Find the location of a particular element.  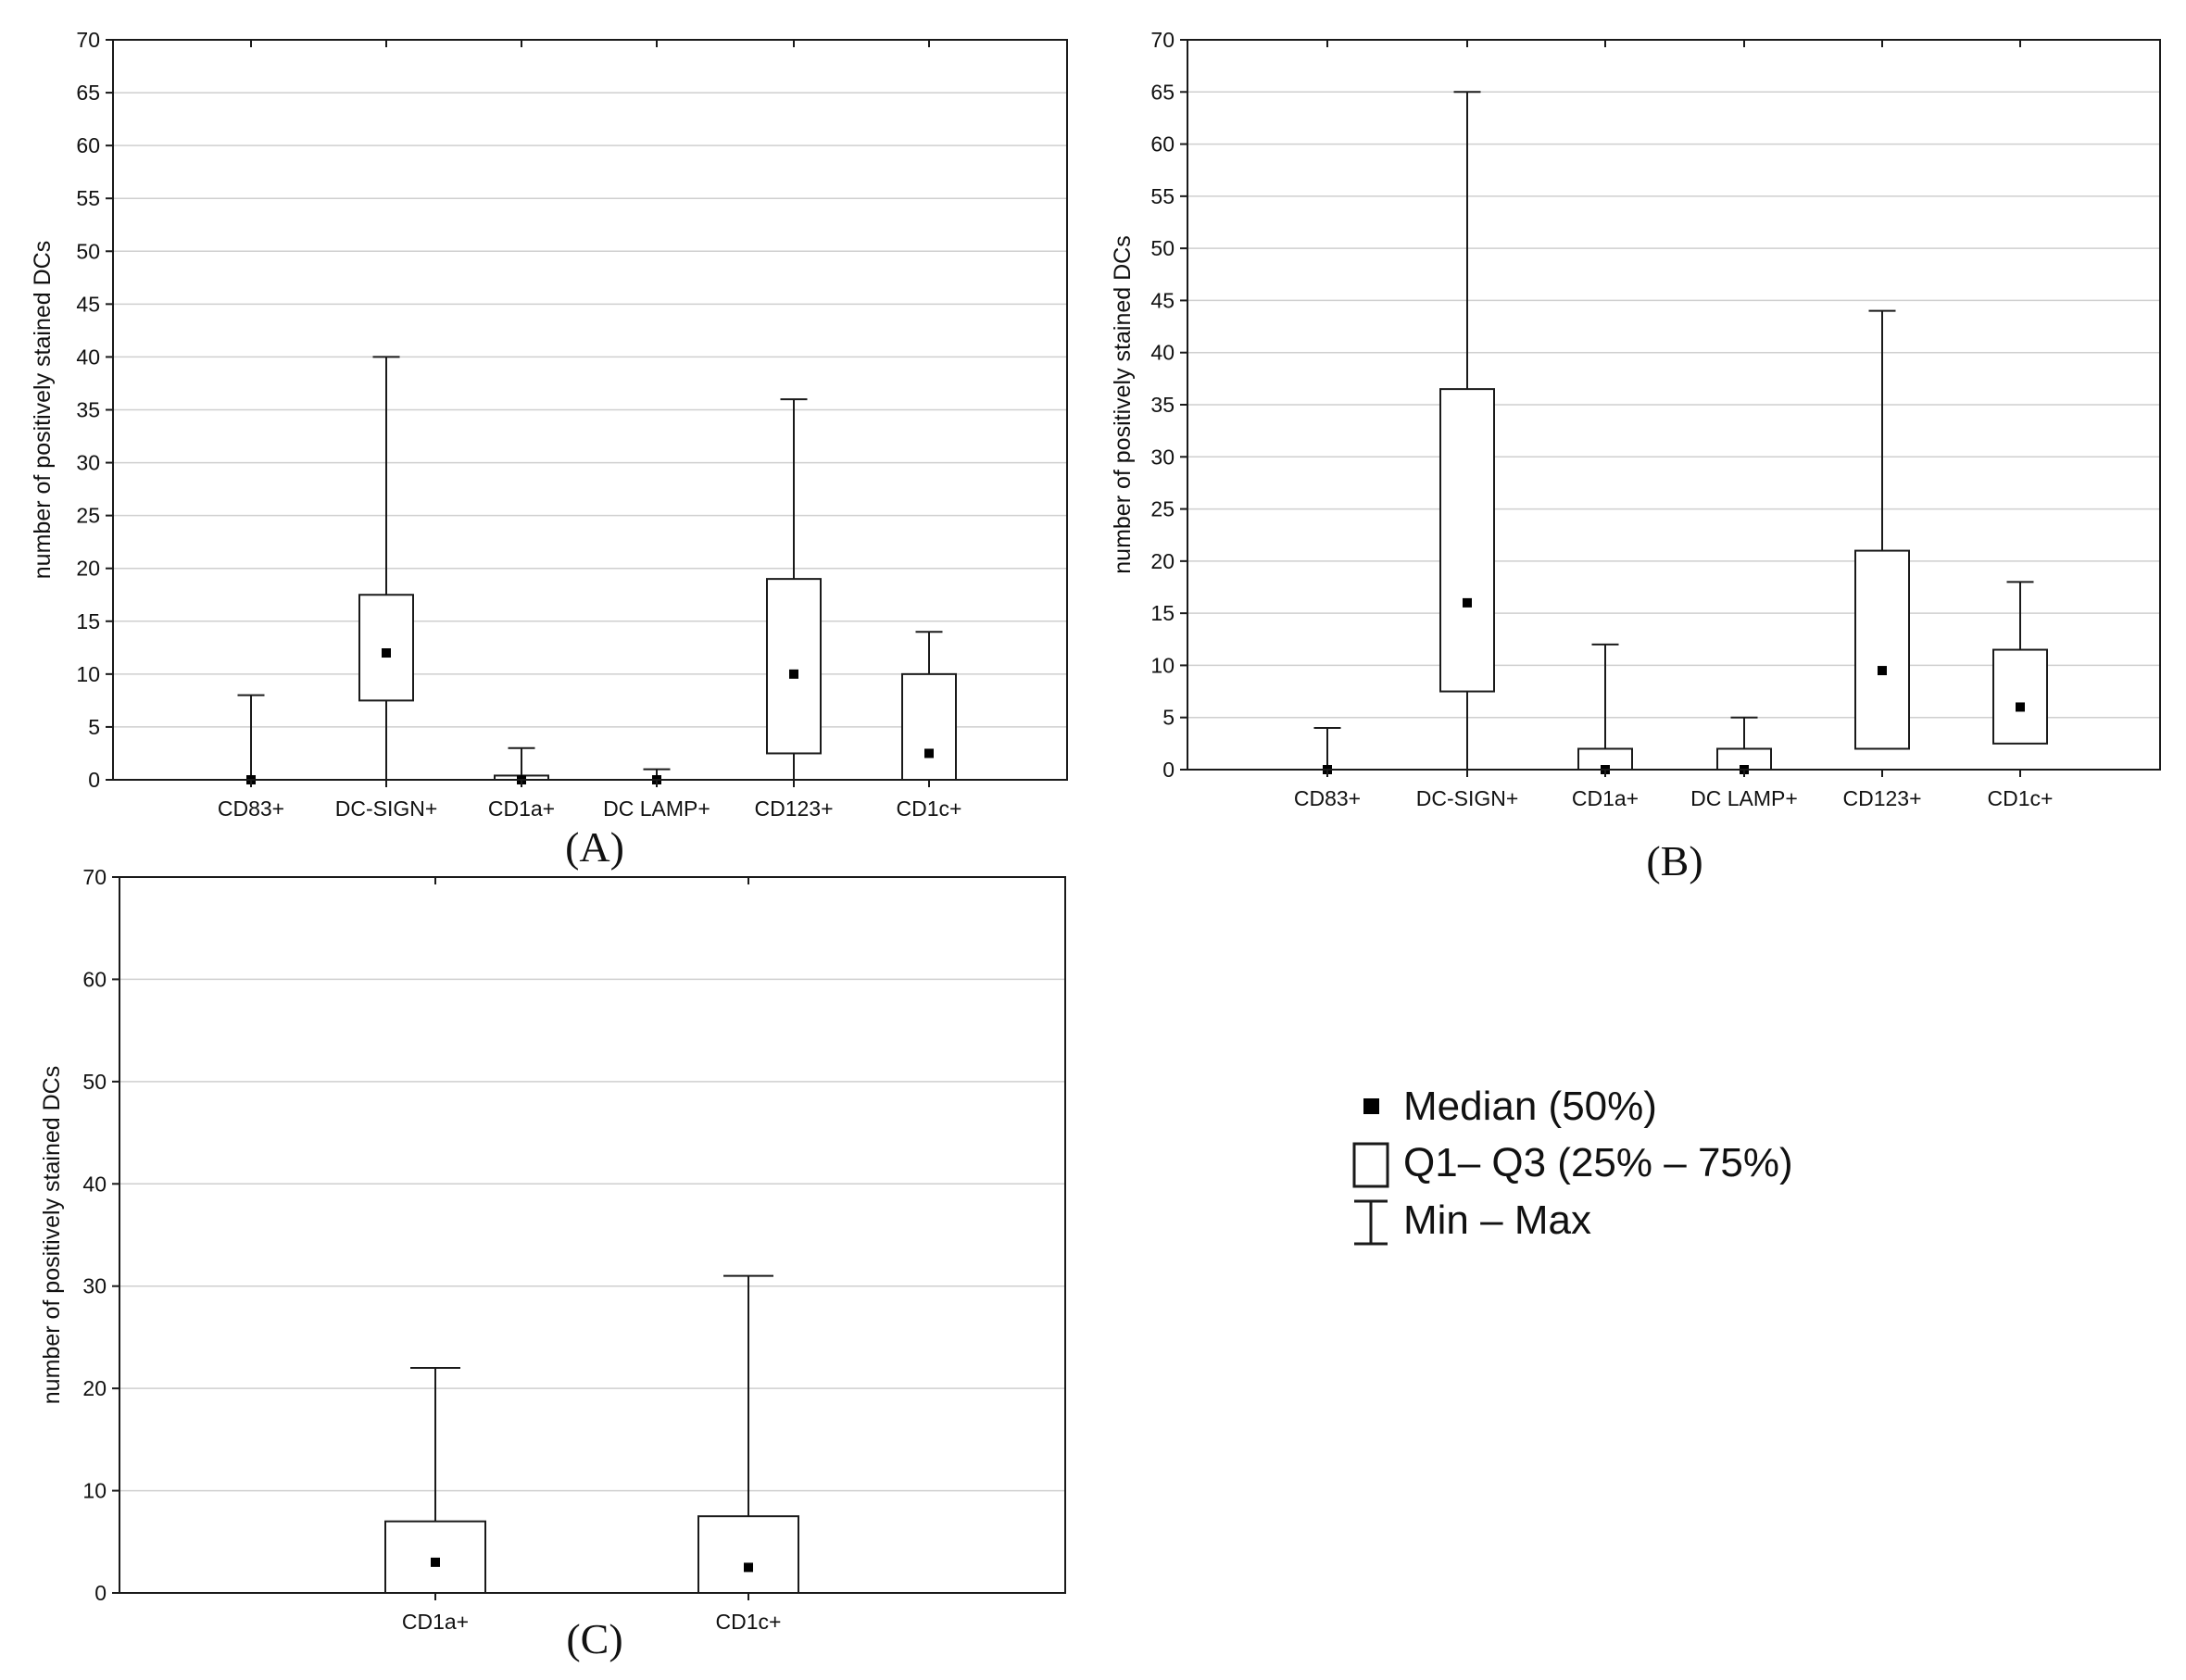

panel-b-y-tick-label: 45 is located at coordinates (1162, 300).